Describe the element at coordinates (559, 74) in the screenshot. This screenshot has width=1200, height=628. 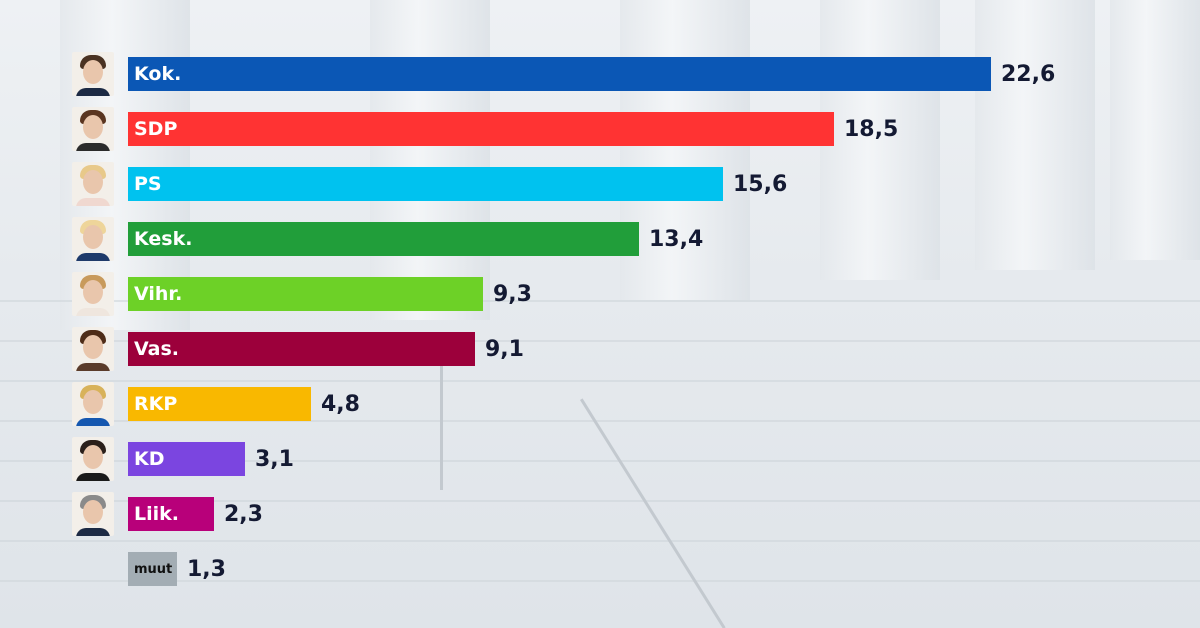
I see `bar: Kok.` at that location.